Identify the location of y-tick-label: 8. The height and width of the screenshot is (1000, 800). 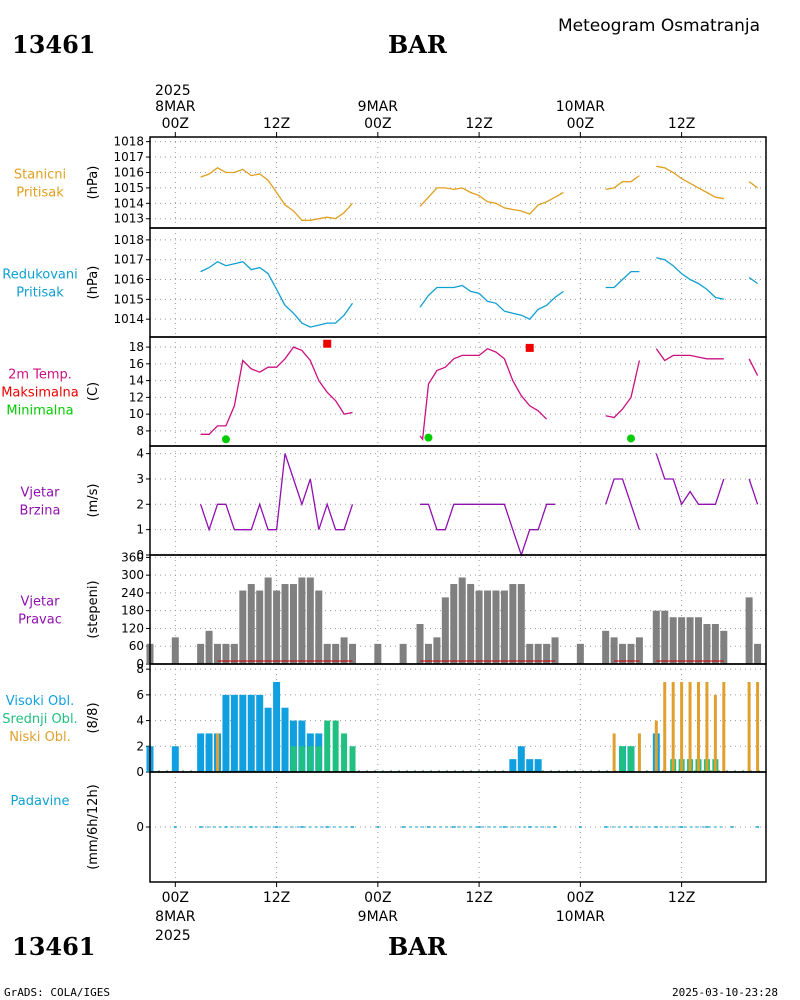
(140, 669).